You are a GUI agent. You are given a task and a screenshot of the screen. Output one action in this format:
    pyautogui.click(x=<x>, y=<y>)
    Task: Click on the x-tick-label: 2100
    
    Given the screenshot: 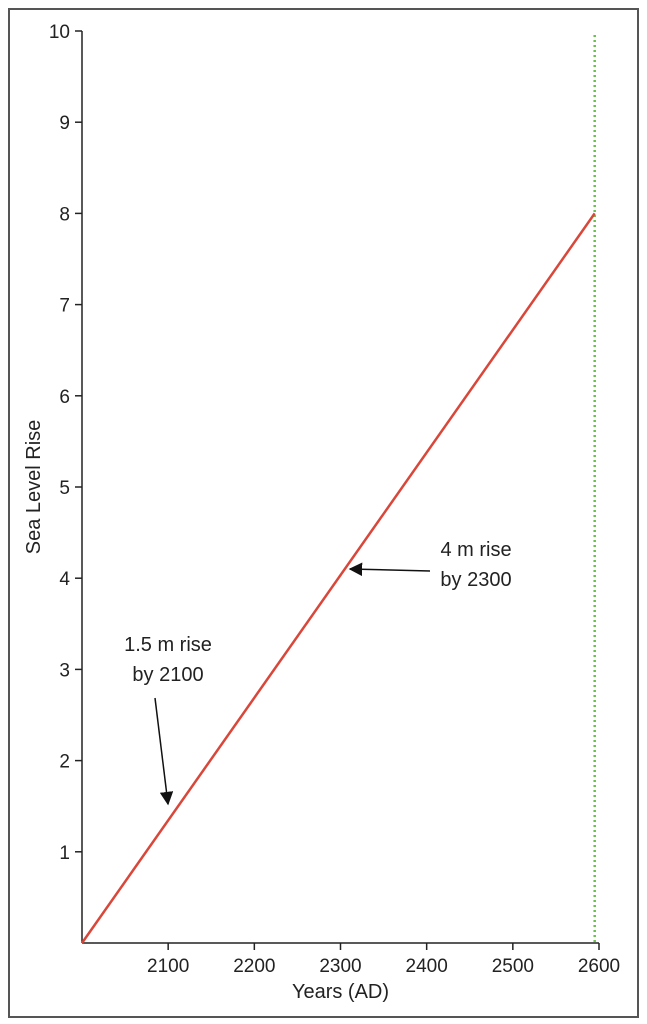 What is the action you would take?
    pyautogui.click(x=168, y=966)
    